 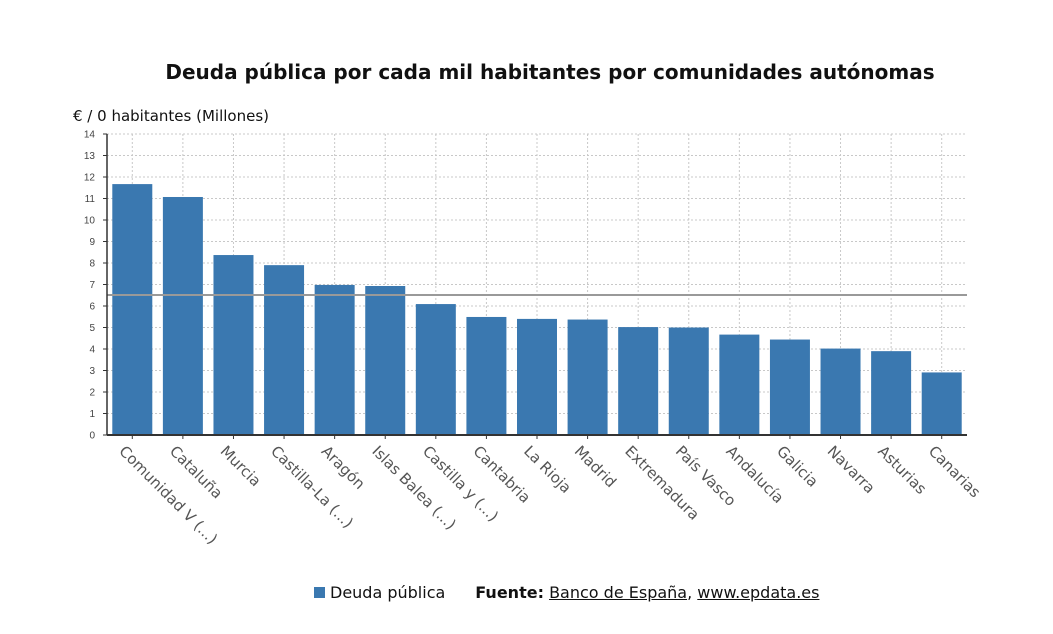 I want to click on y-tick-label: 0, so click(x=92, y=436).